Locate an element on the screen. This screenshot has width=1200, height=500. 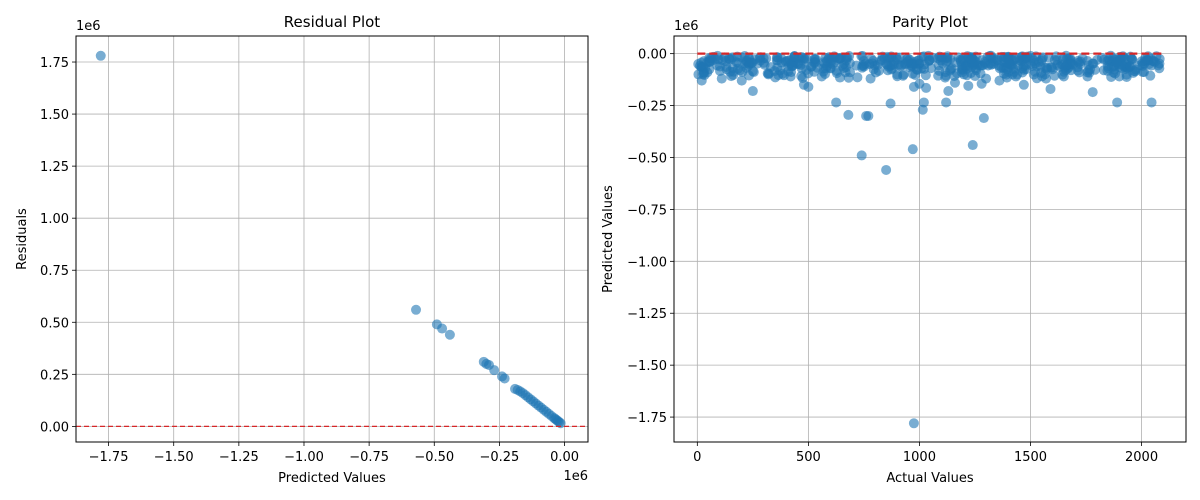
y-tick-label: 0.50 is located at coordinates (54, 323).